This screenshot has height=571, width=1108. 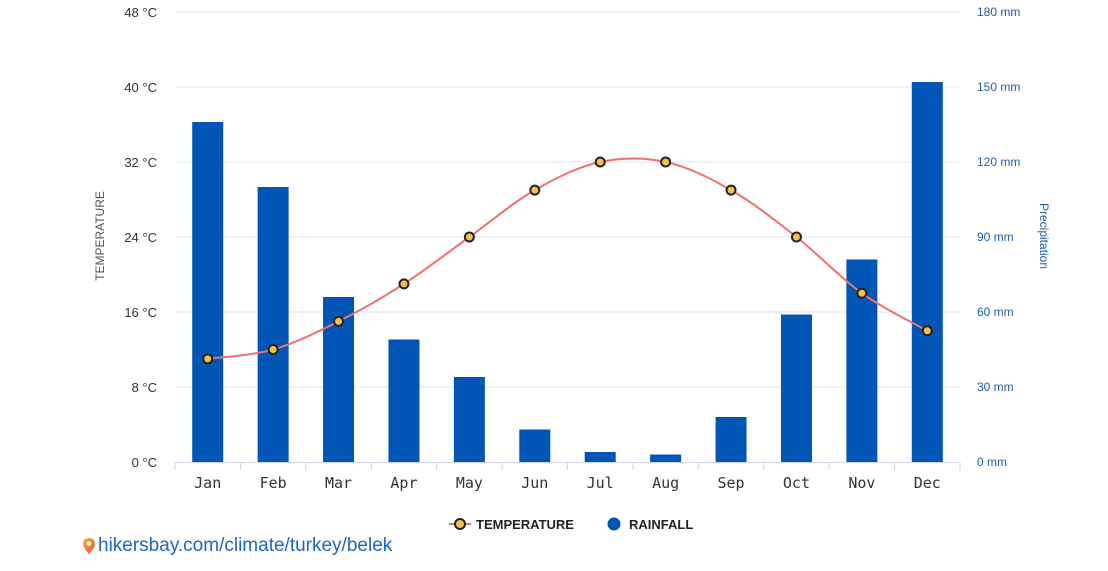 I want to click on left-tick-label: 24 °C, so click(x=140, y=237).